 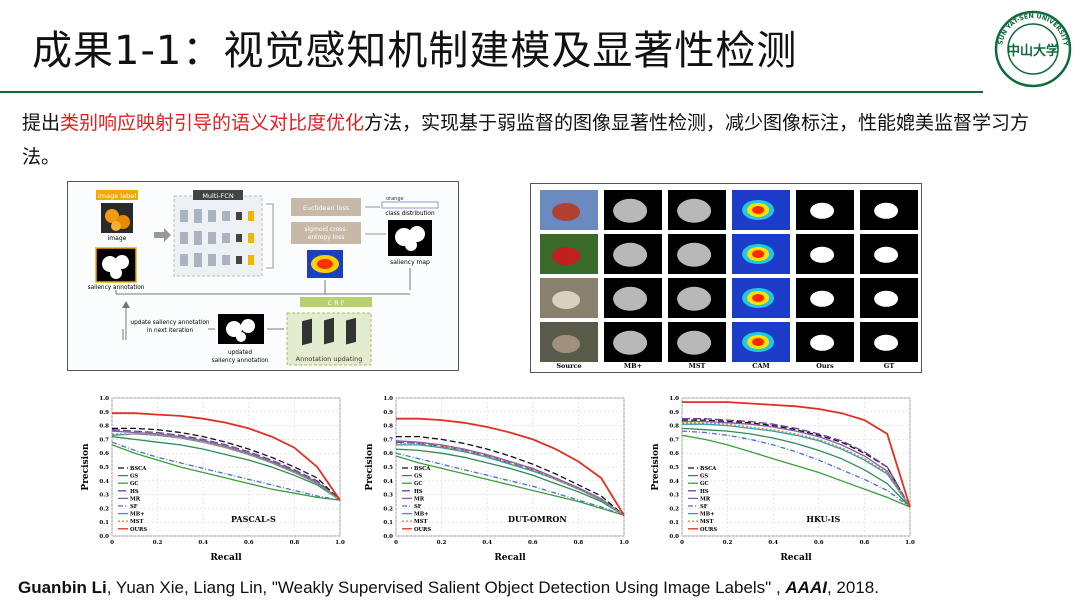 I want to click on updated-label-1: updated, so click(x=240, y=353).